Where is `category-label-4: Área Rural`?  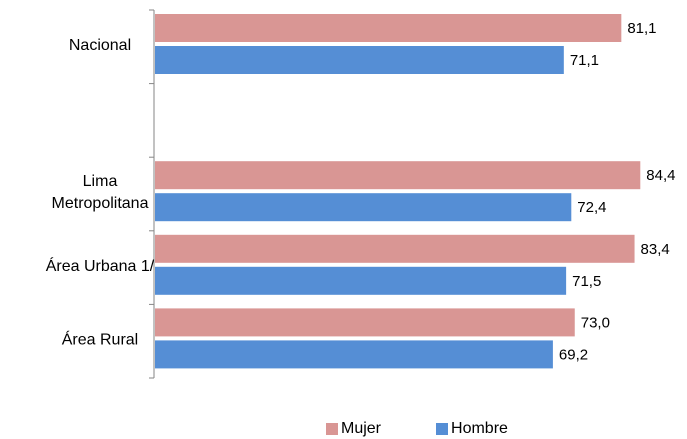
category-label-4: Área Rural is located at coordinates (100, 338).